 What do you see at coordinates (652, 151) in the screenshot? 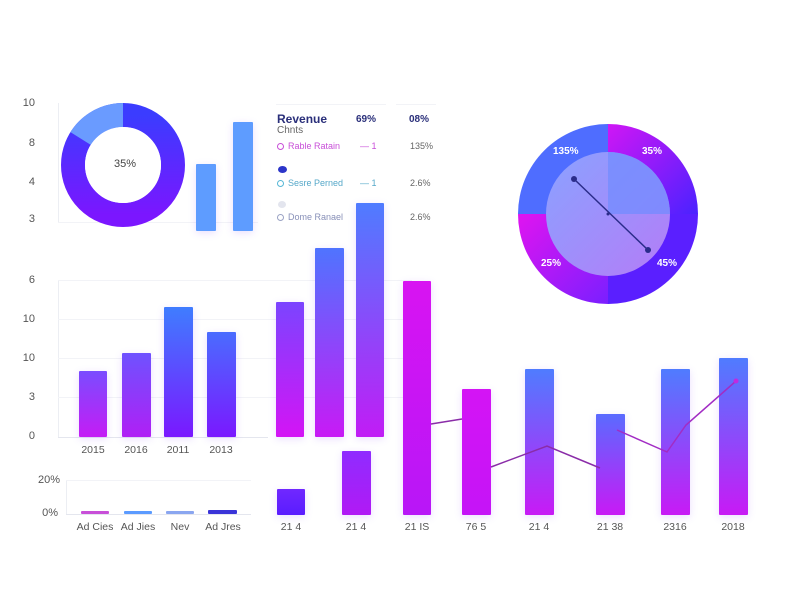
I see `pie-label: 35%` at bounding box center [652, 151].